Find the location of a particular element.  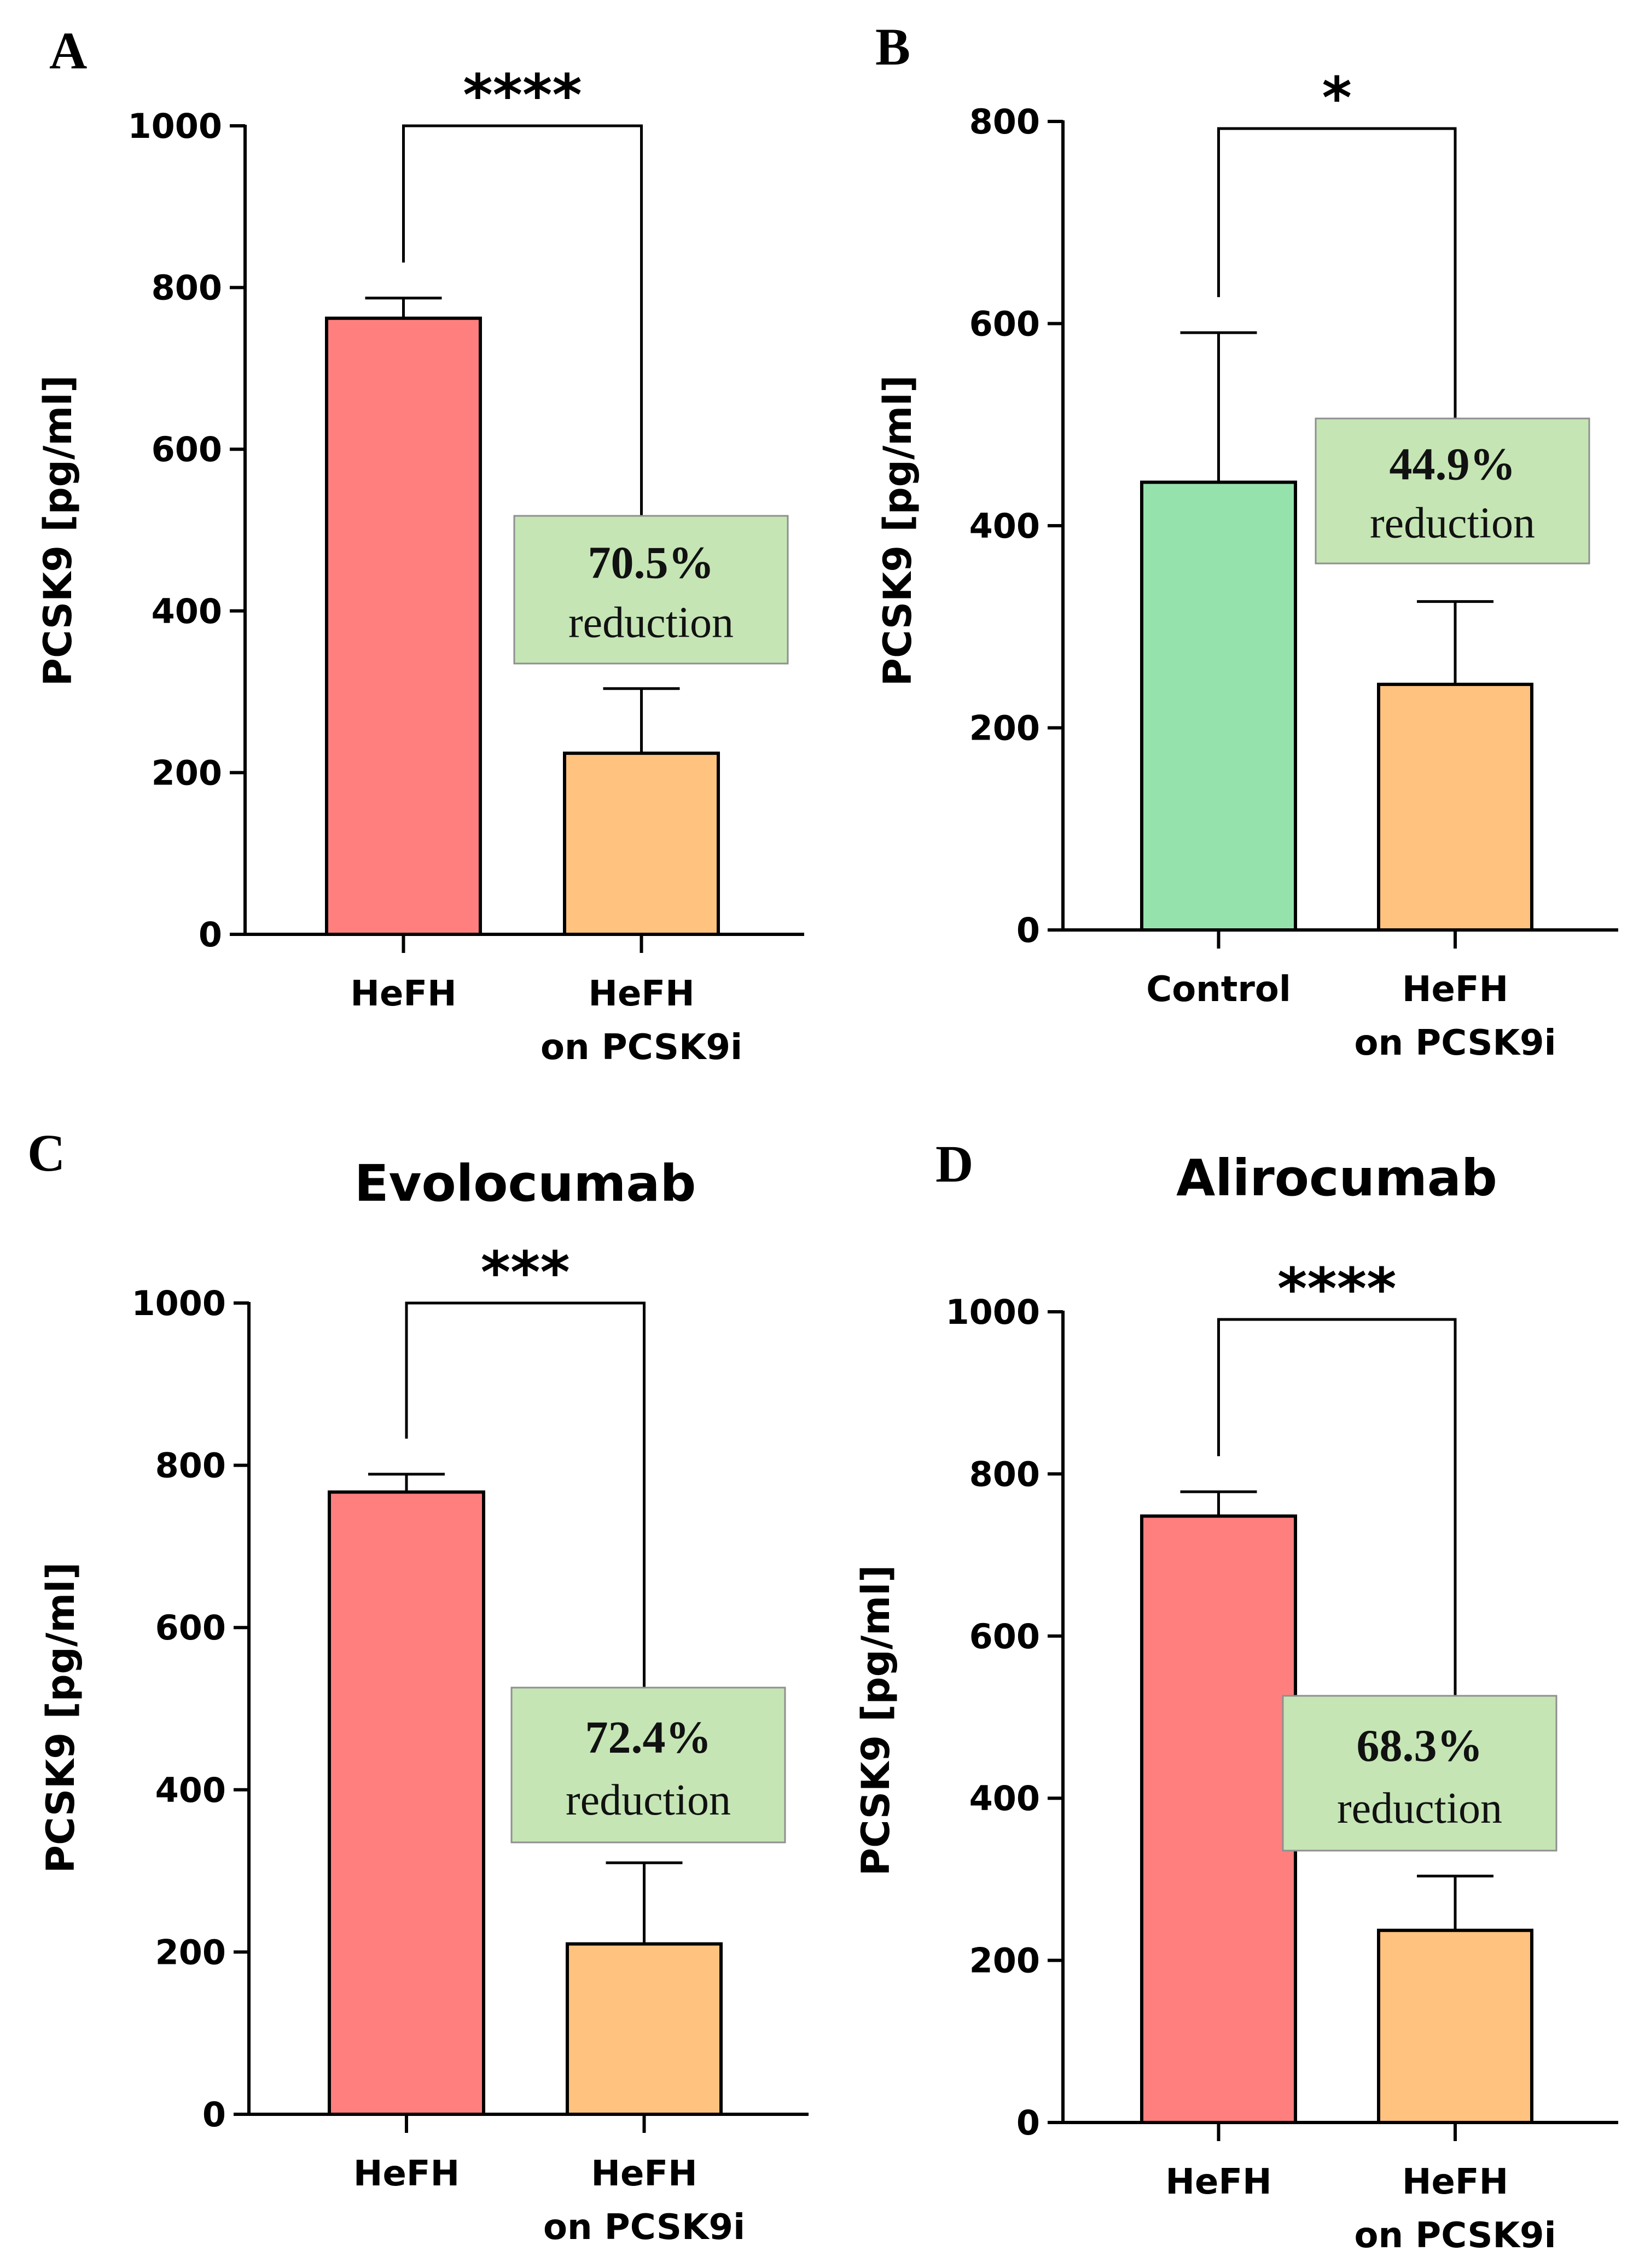

panel-label: D is located at coordinates (954, 1164).